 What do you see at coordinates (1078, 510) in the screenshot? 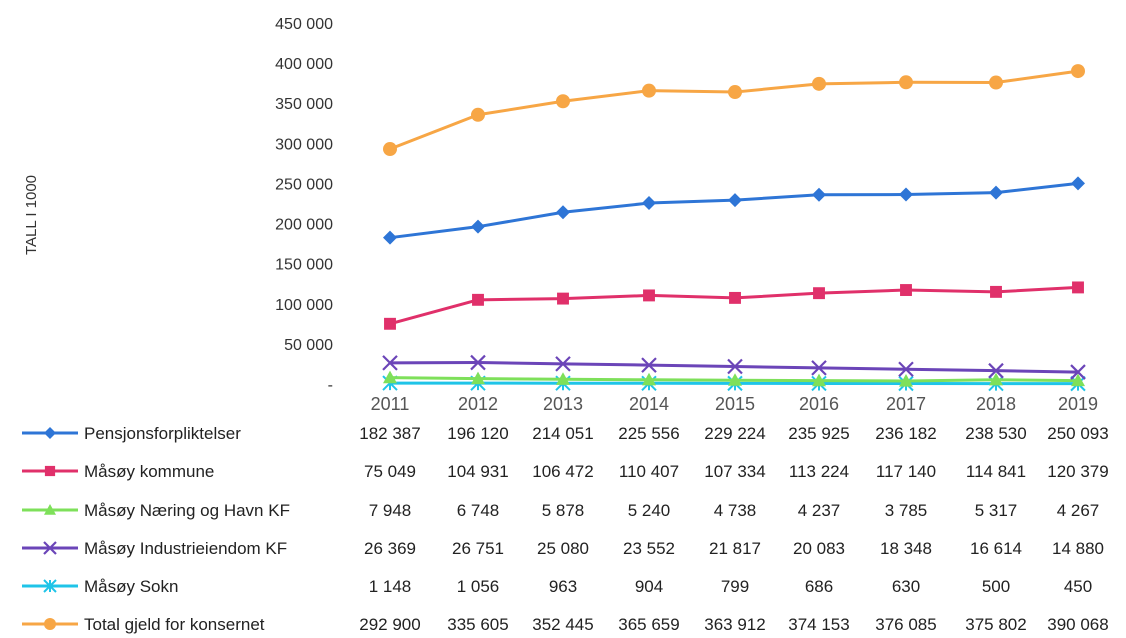
I see `table-cell: 4 267` at bounding box center [1078, 510].